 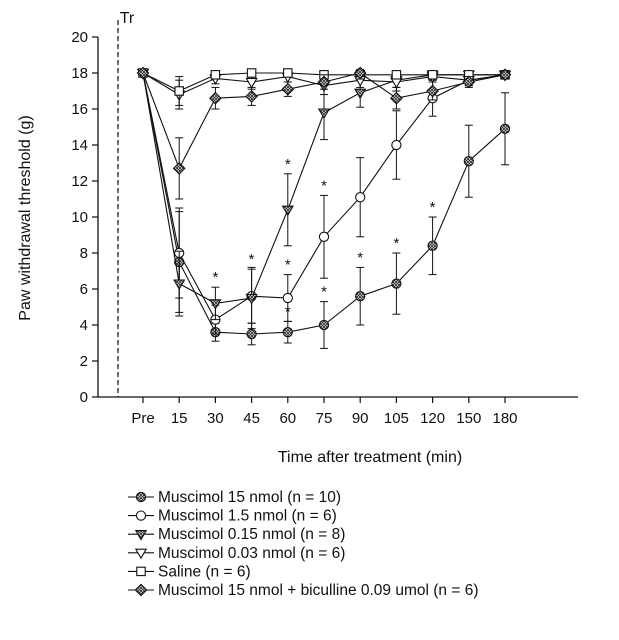 I want to click on legend-label: Muscimol 1.5 nmol (n = 6), so click(x=247, y=516).